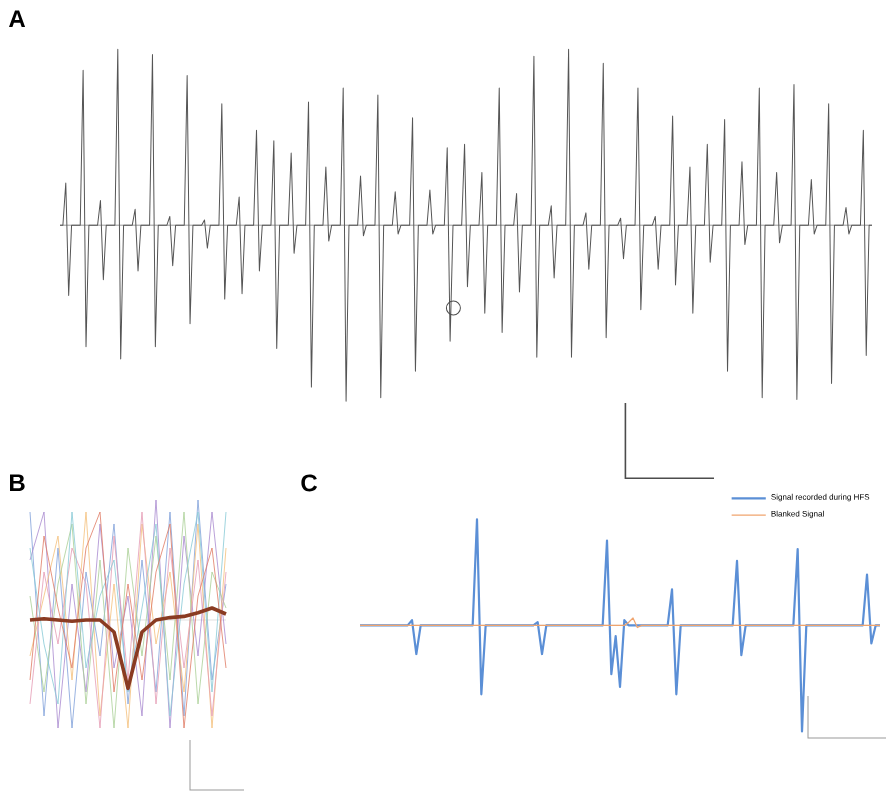 Image resolution: width=894 pixels, height=800 pixels. I want to click on chart-title: A, so click(17, 18).